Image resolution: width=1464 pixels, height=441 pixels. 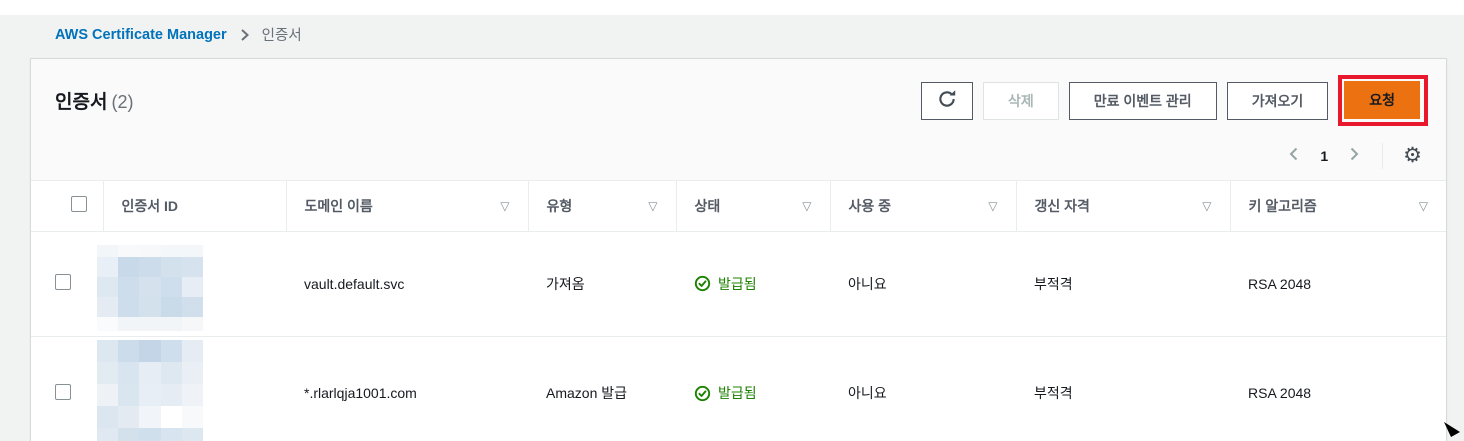 I want to click on column-header-type: 유형 ▽, so click(x=601, y=206).